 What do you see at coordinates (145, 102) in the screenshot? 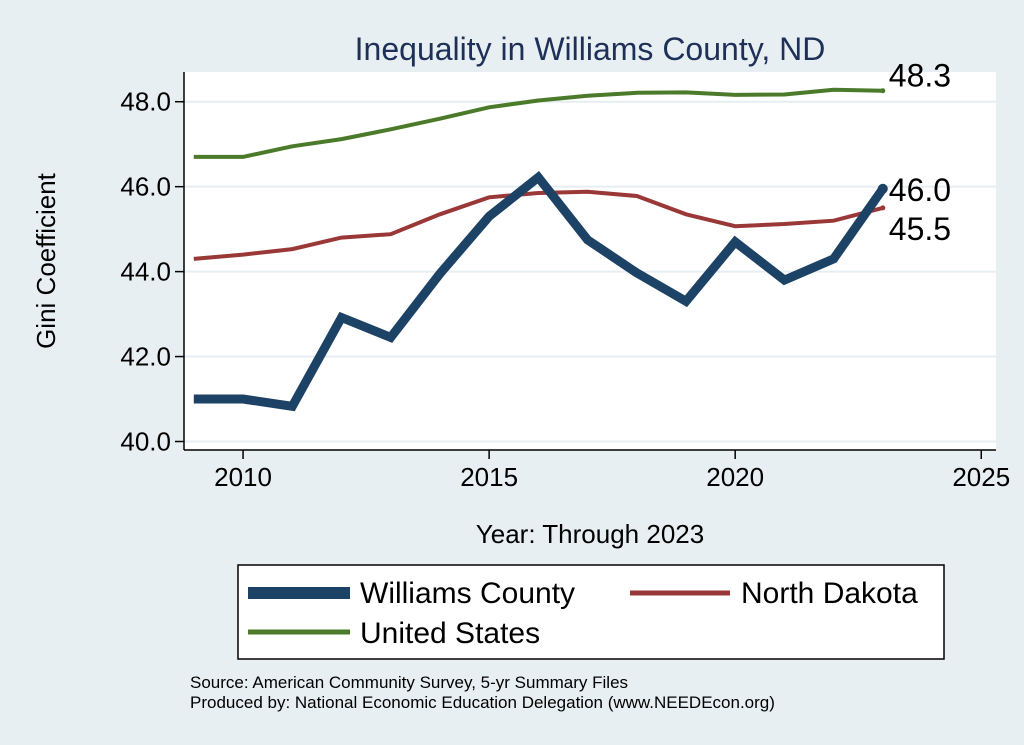
I see `y-tick-label-48-0: 48.0` at bounding box center [145, 102].